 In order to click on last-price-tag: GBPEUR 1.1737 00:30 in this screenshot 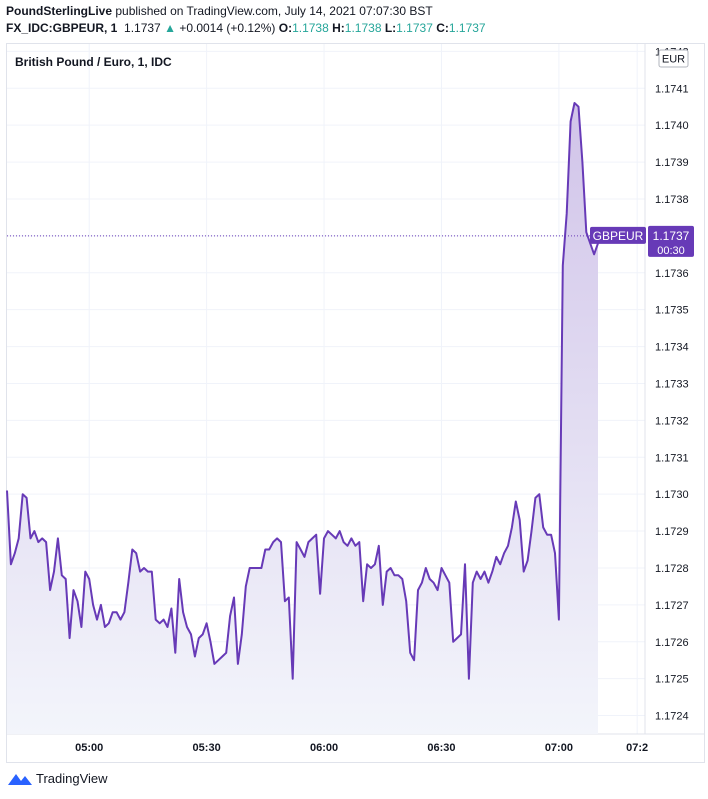, I will do `click(642, 241)`.